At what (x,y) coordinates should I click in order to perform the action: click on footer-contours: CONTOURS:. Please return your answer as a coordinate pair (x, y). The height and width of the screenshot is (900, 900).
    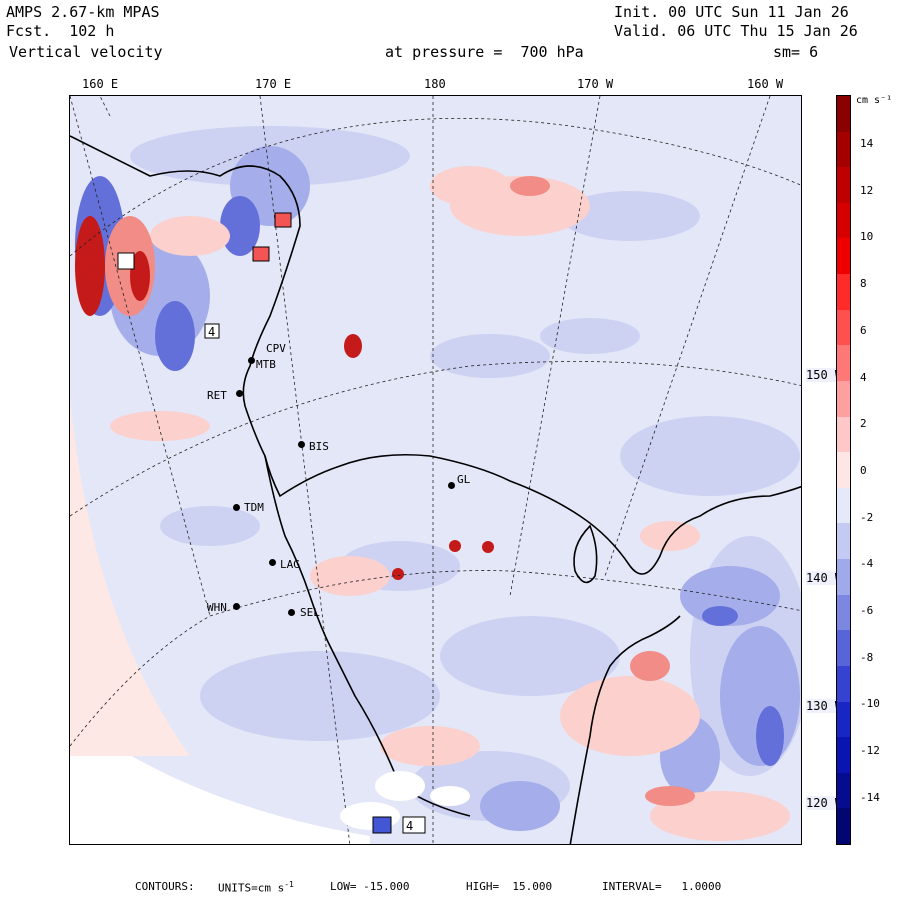
    Looking at the image, I should click on (165, 886).